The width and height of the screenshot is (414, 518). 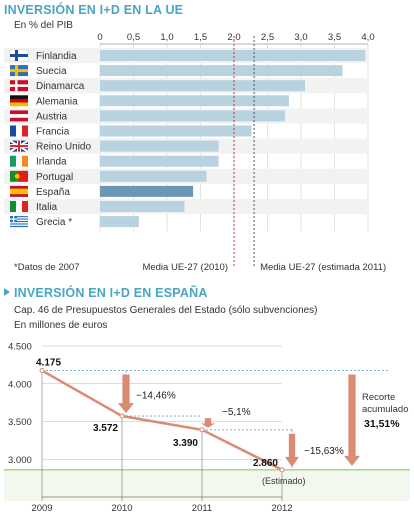 I want to click on flag-portugal-icon, so click(x=19, y=176).